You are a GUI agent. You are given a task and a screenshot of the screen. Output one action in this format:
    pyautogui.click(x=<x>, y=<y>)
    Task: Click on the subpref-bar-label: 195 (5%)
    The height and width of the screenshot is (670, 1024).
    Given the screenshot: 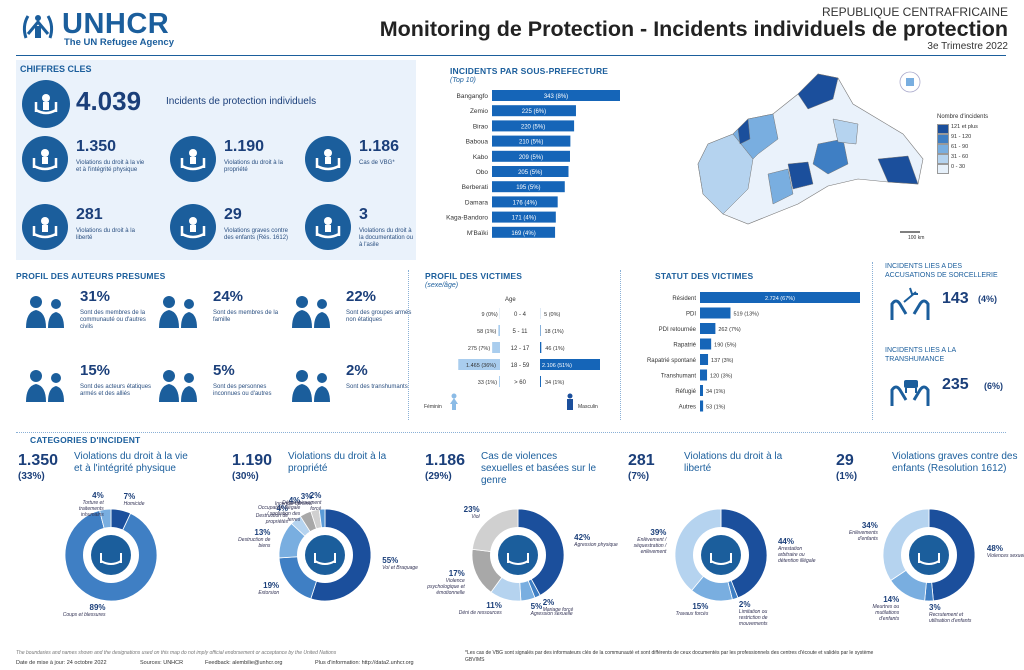 What is the action you would take?
    pyautogui.click(x=528, y=188)
    